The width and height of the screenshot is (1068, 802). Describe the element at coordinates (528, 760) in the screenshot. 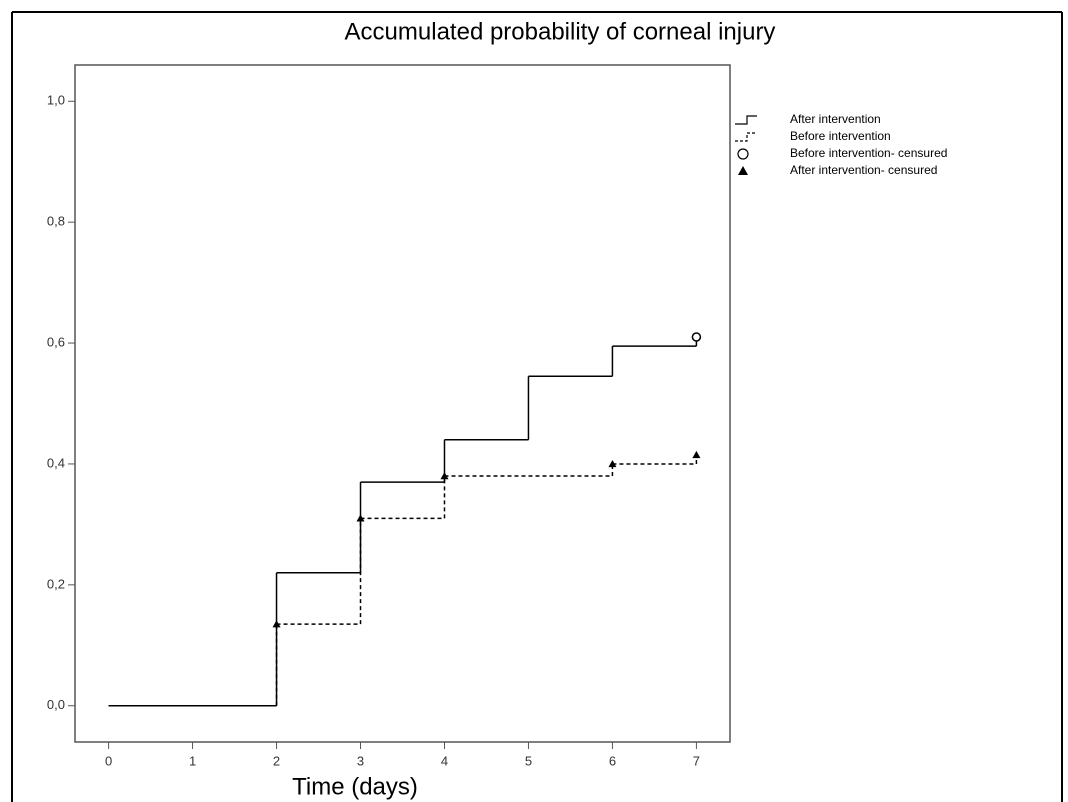

I see `x-tick-label: 5` at that location.